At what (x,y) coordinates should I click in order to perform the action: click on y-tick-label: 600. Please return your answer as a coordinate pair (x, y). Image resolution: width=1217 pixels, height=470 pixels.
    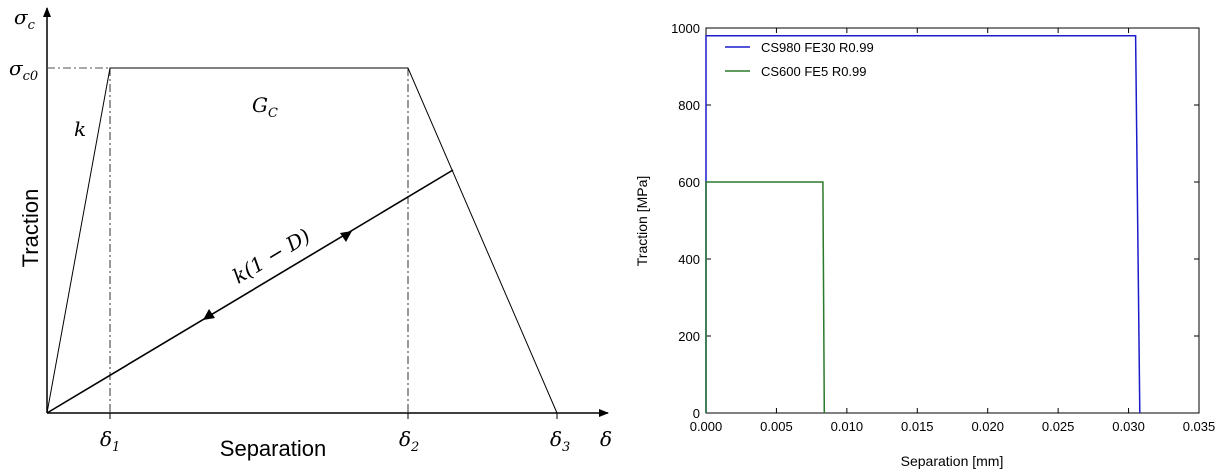
    Looking at the image, I should click on (689, 182).